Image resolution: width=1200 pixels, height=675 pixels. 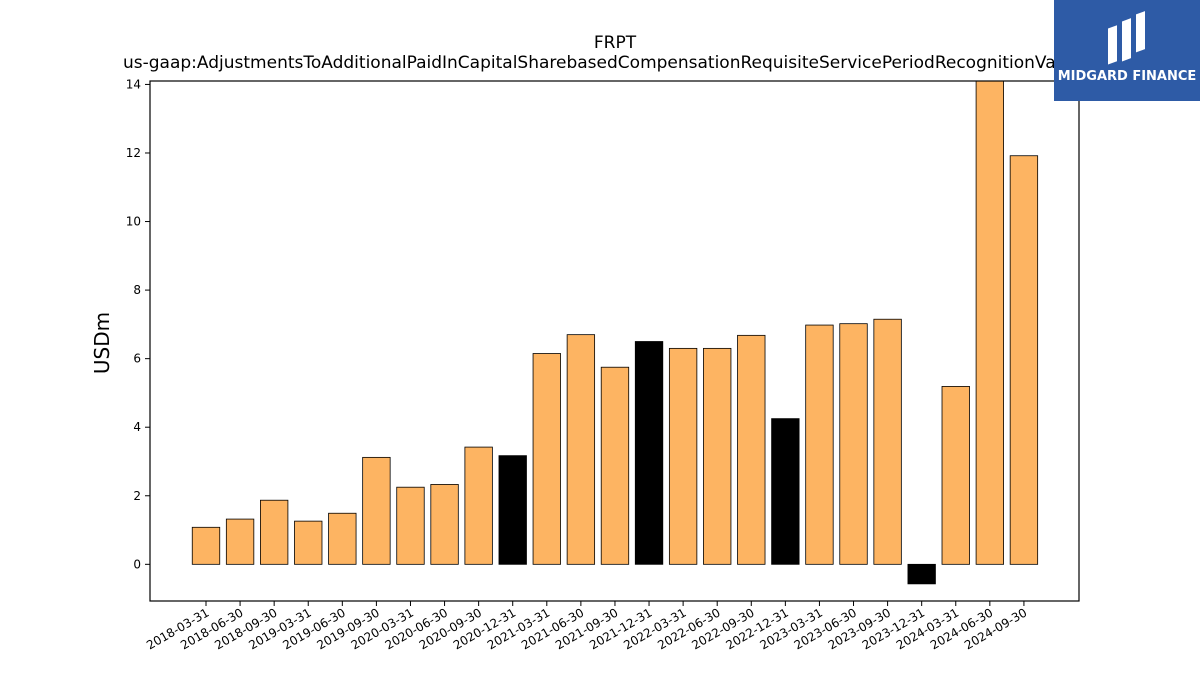 What do you see at coordinates (137, 427) in the screenshot?
I see `y-tick-label: 4` at bounding box center [137, 427].